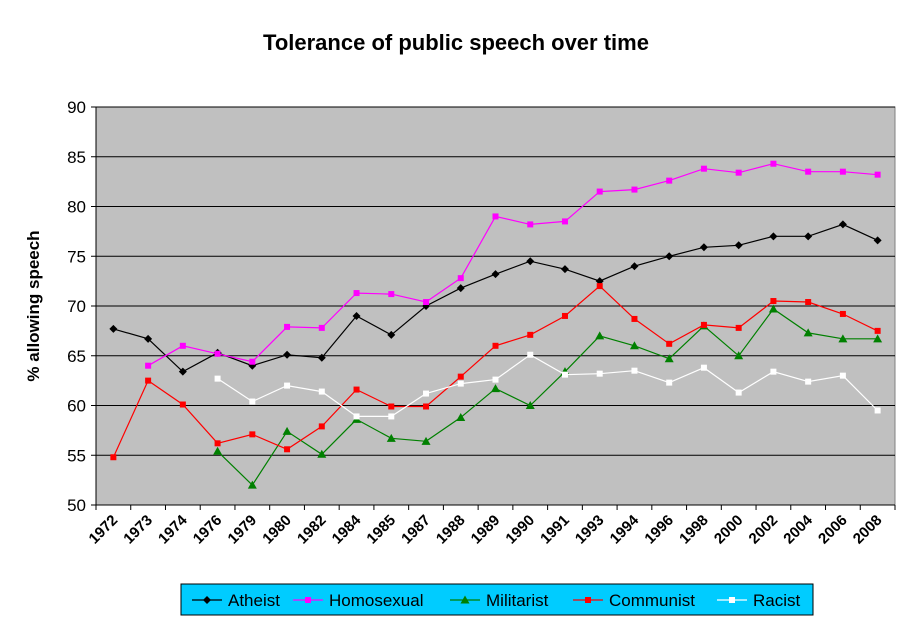 This screenshot has width=911, height=628. Describe the element at coordinates (76, 505) in the screenshot. I see `y-tick-label: 50` at that location.